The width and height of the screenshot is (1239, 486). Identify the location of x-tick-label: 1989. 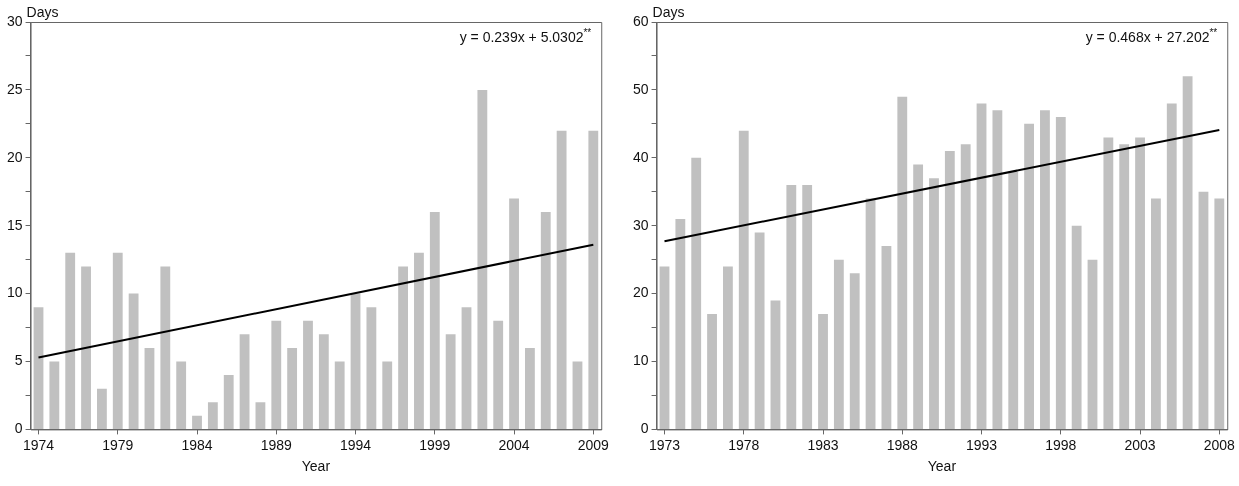
(276, 444).